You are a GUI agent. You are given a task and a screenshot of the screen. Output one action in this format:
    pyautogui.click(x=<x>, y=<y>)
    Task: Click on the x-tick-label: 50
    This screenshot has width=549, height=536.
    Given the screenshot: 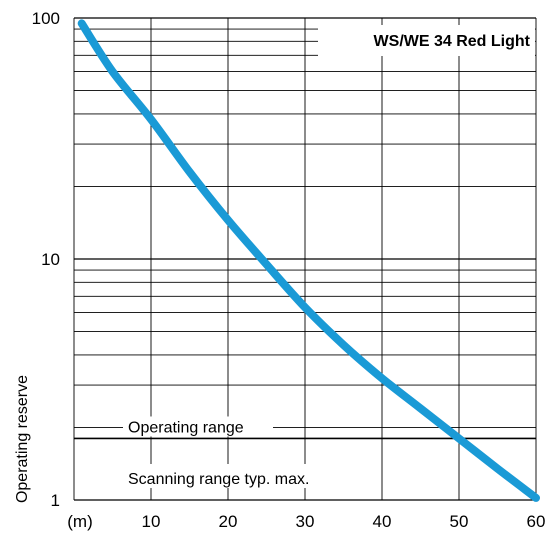 What is the action you would take?
    pyautogui.click(x=459, y=521)
    